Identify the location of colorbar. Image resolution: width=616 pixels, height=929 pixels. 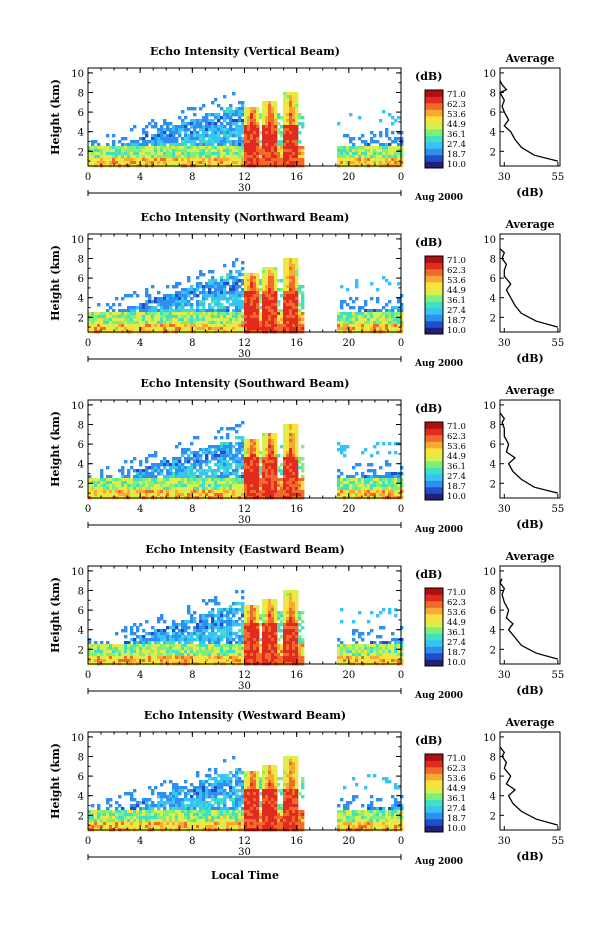
(434, 793).